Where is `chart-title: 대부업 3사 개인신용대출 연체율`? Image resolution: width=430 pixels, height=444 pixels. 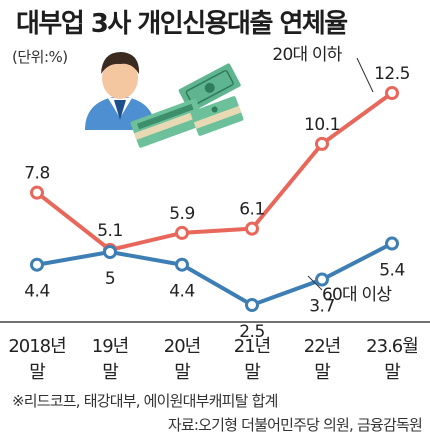 chart-title: 대부업 3사 개인신용대출 연체율 is located at coordinates (182, 24).